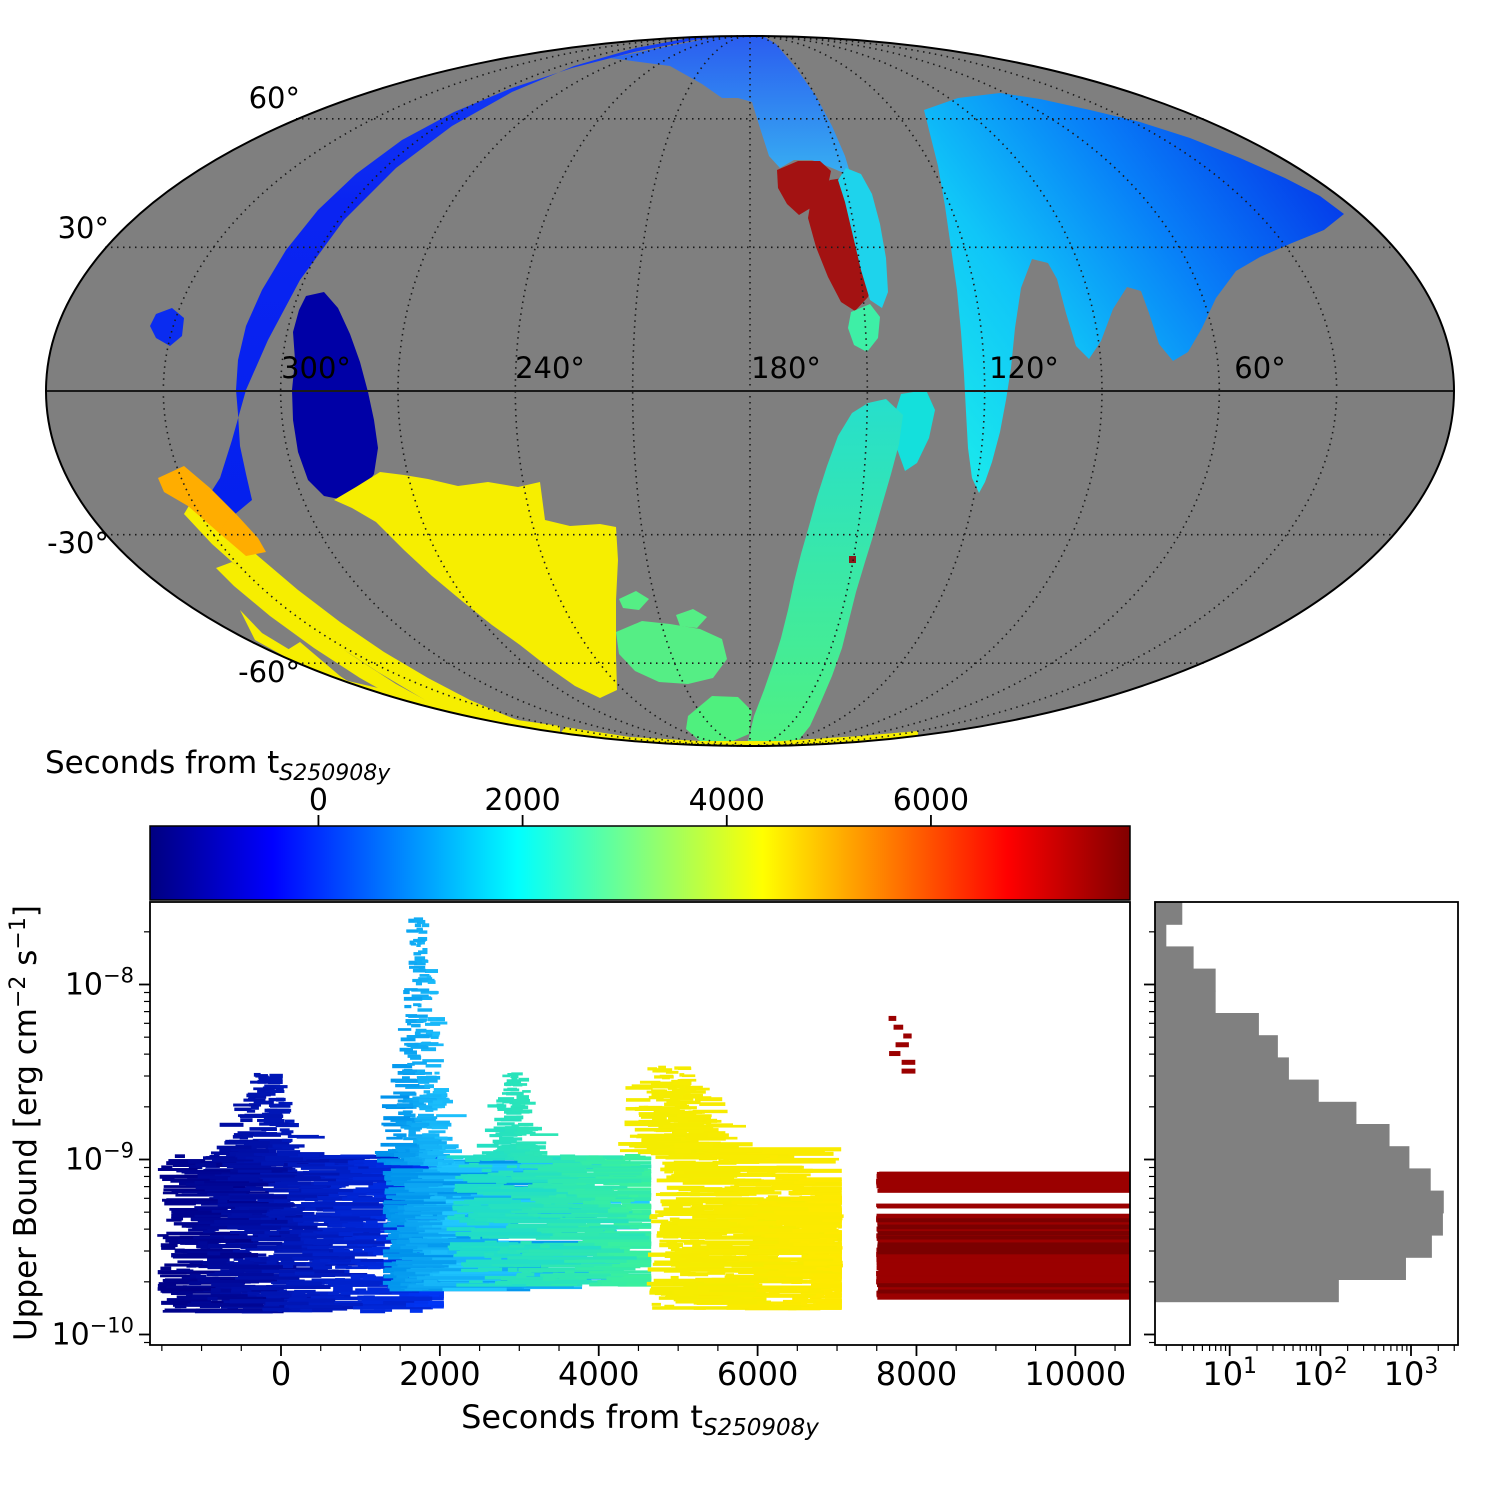  What do you see at coordinates (916, 1374) in the screenshot?
I see `x-tick-label: 8000` at bounding box center [916, 1374].